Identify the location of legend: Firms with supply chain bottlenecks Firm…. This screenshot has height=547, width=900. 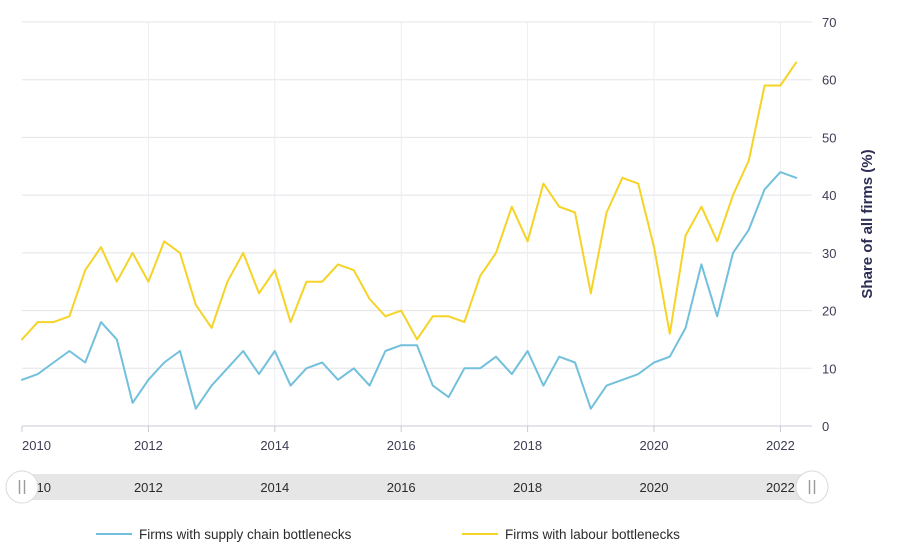
(388, 534).